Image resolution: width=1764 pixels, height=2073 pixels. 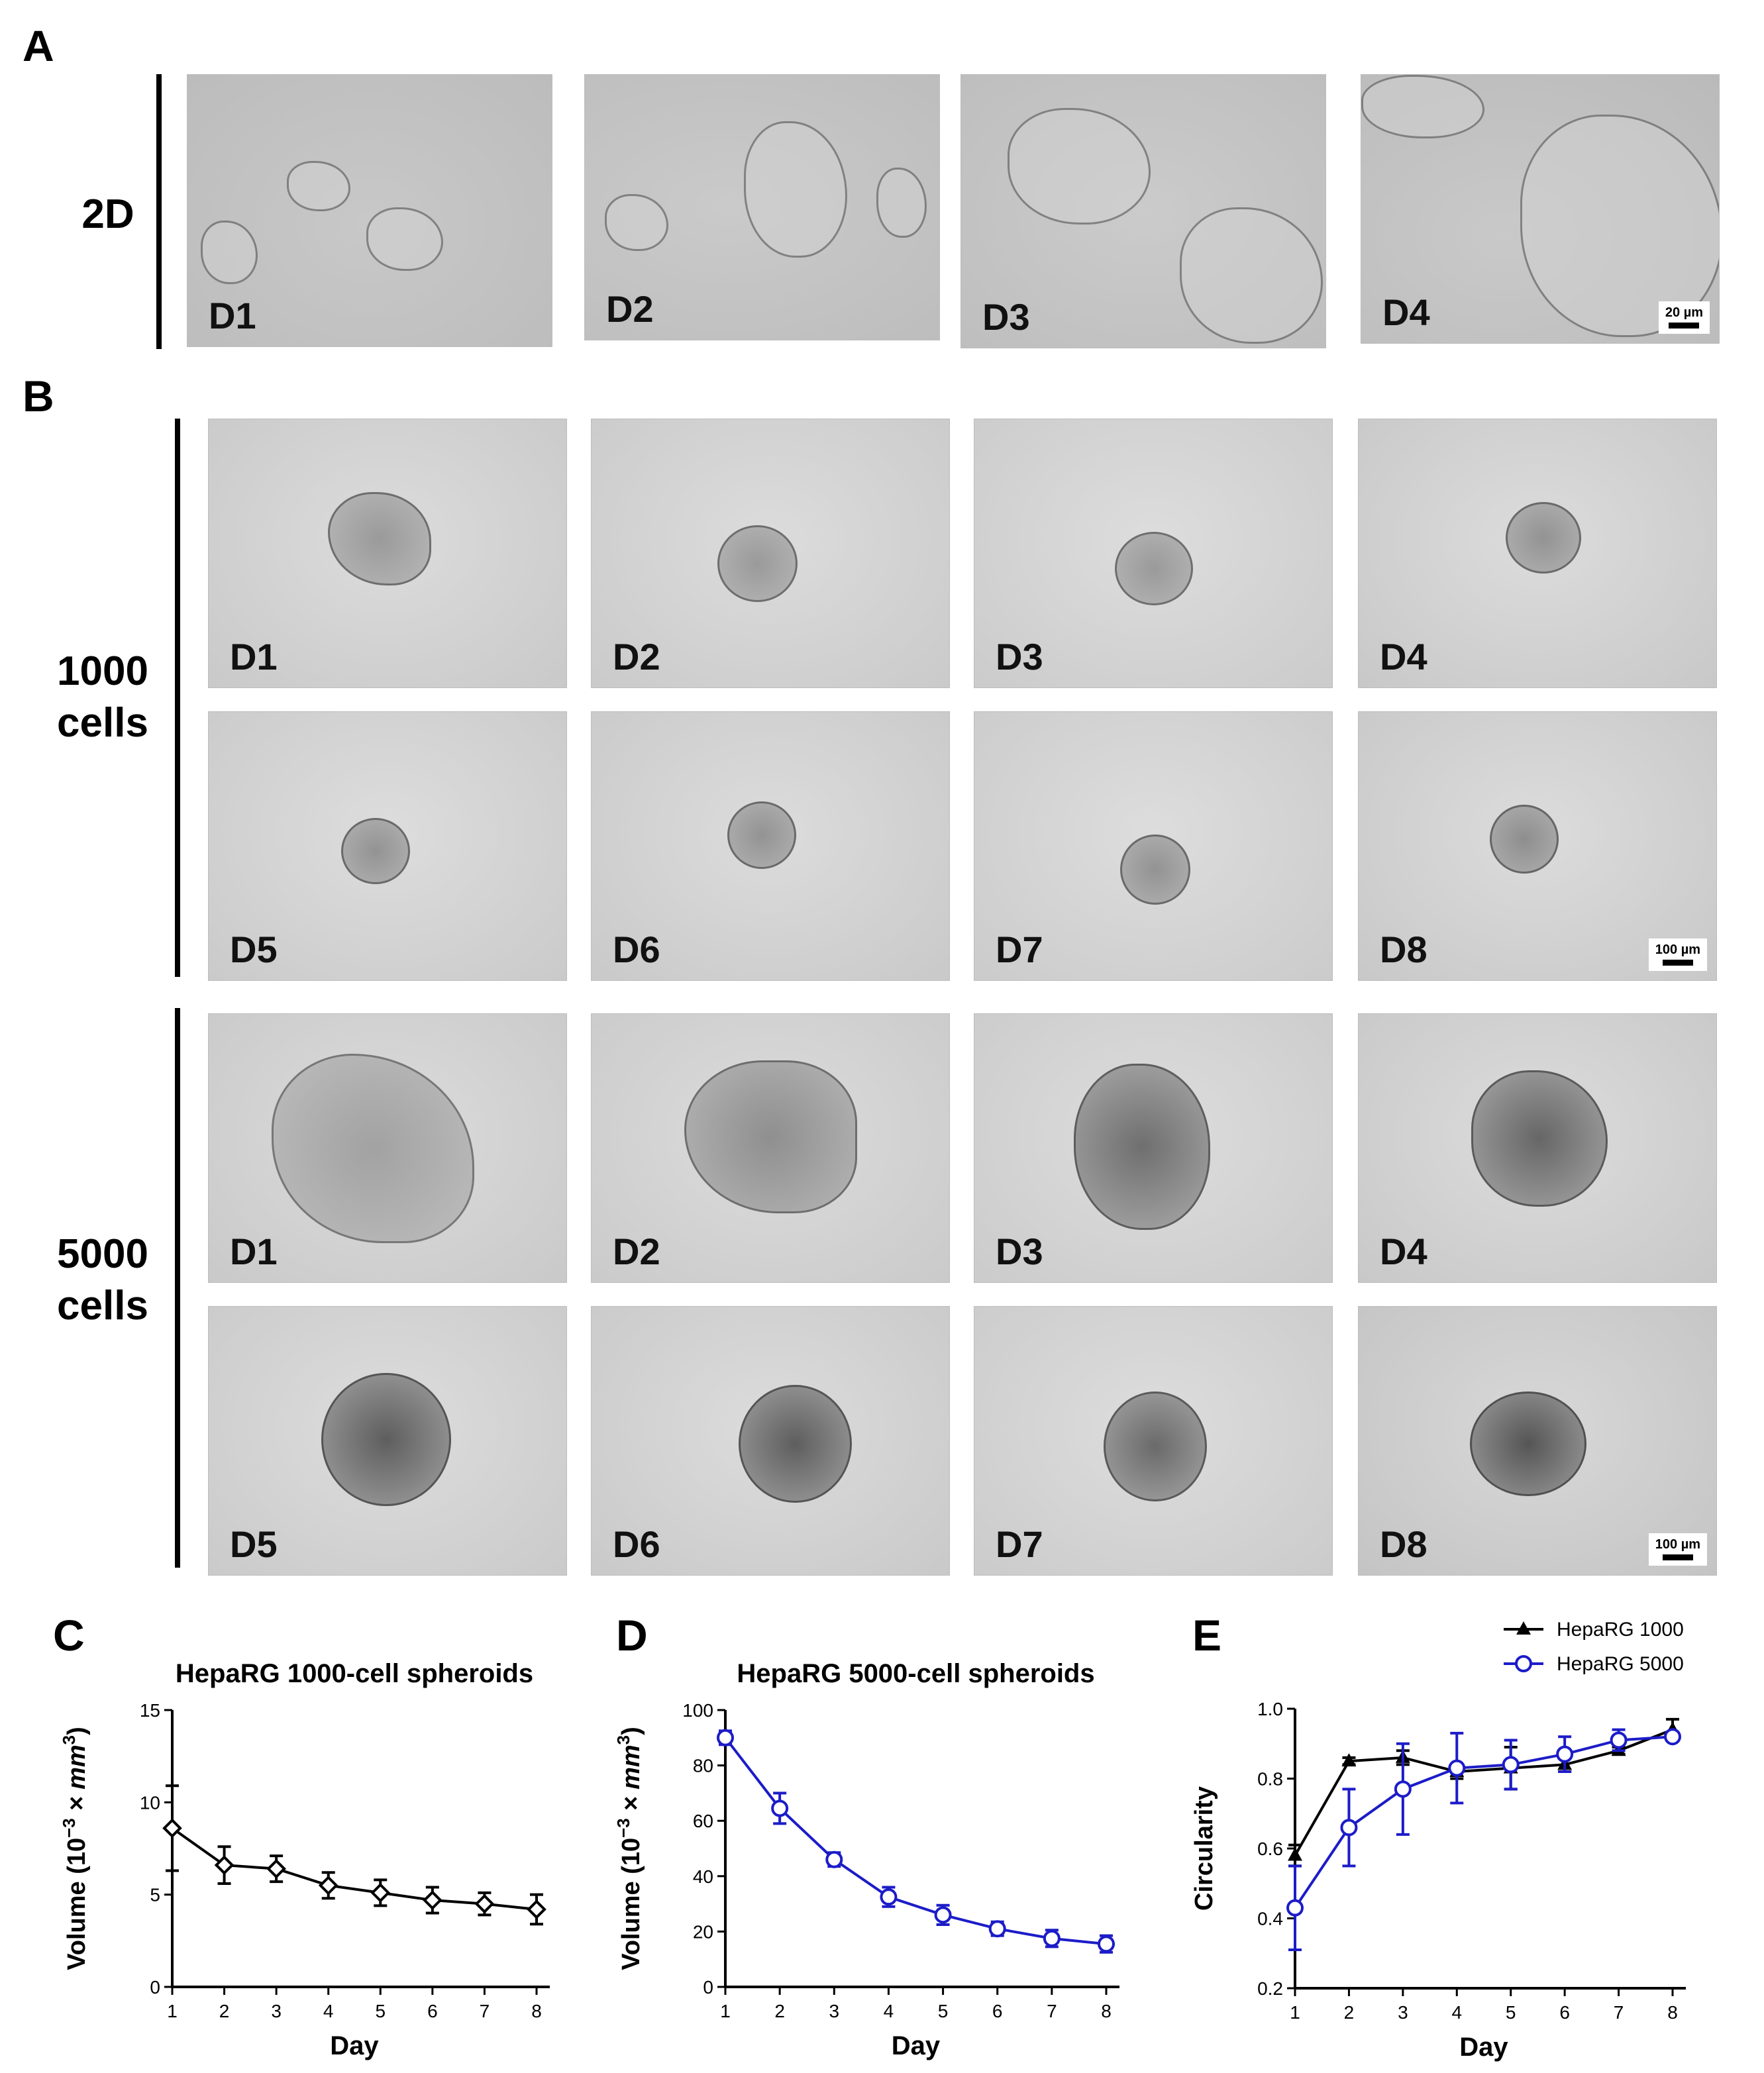 I want to click on panel-letter-a: A, so click(x=38, y=45).